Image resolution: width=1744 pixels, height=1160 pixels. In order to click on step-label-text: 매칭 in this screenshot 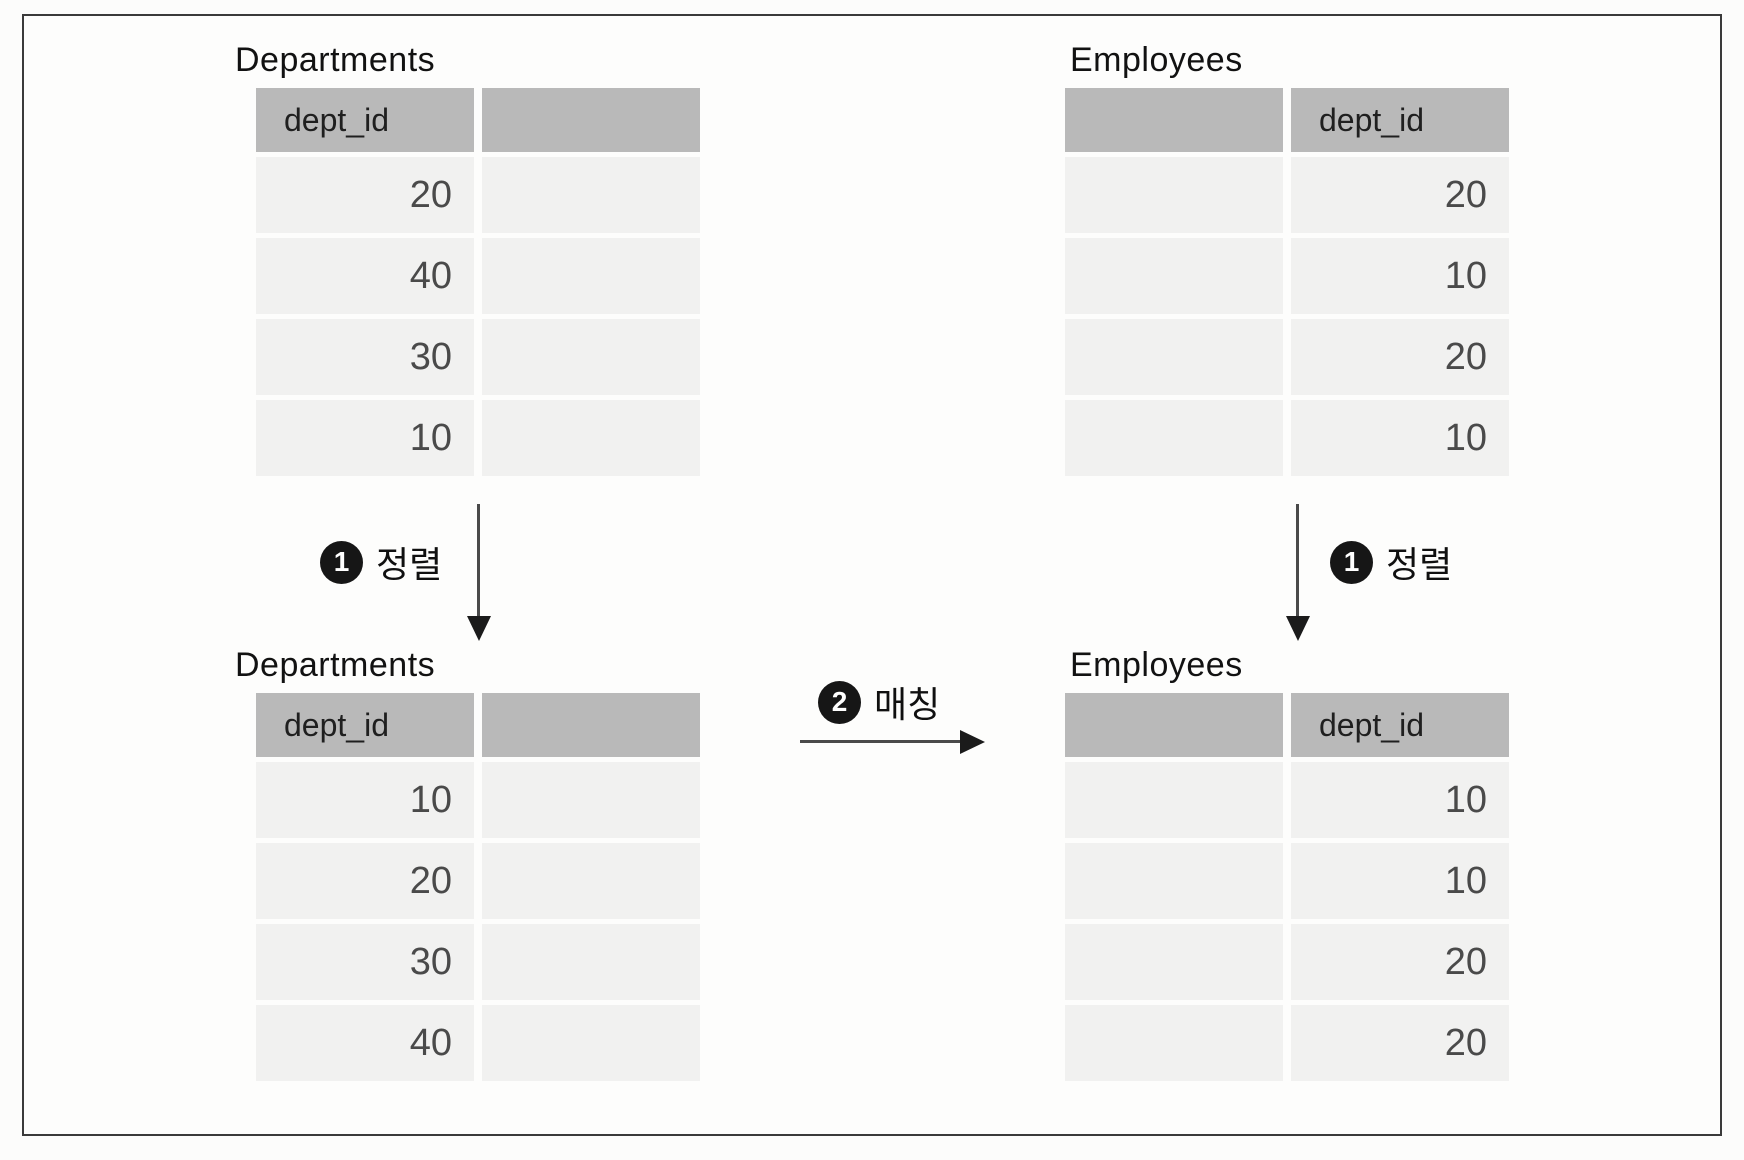, I will do `click(907, 704)`.